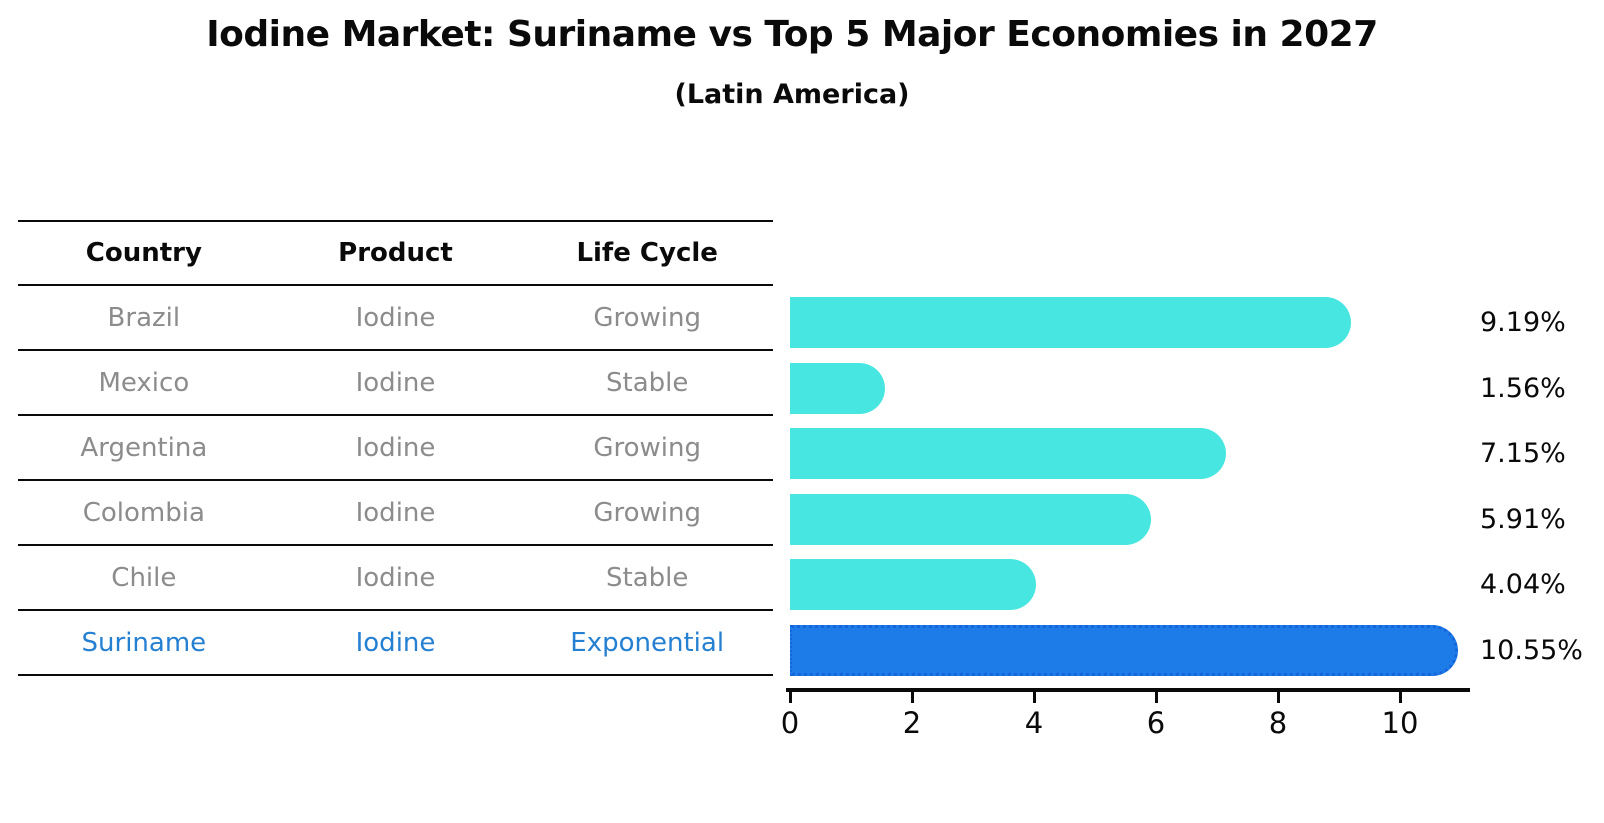  Describe the element at coordinates (970, 519) in the screenshot. I see `bar-colombia` at that location.